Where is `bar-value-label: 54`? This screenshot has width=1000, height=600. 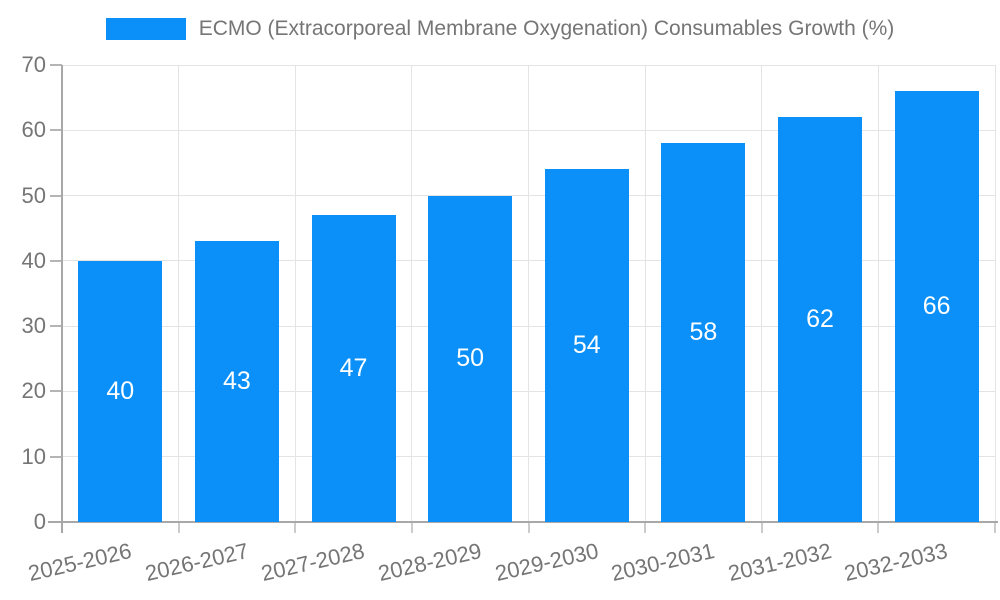 bar-value-label: 54 is located at coordinates (586, 345).